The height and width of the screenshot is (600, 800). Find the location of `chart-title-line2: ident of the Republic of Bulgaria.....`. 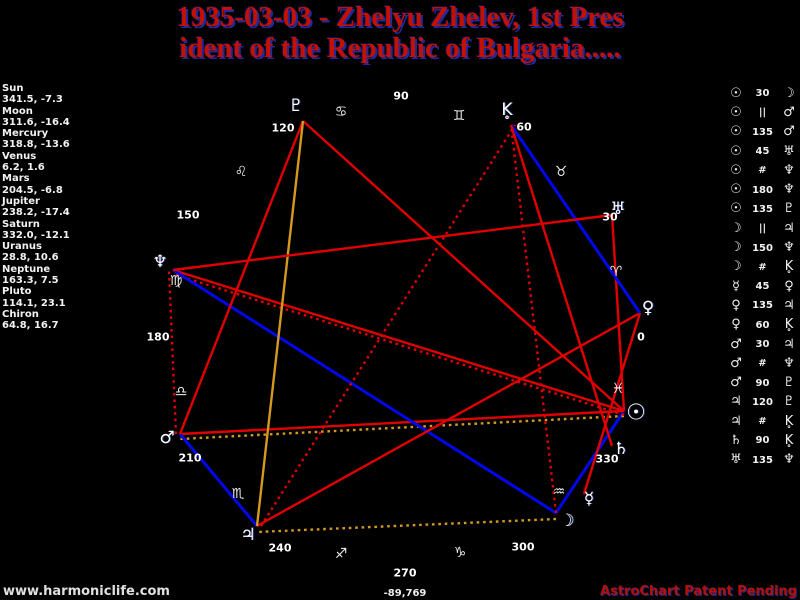

chart-title-line2: ident of the Republic of Bulgaria..... is located at coordinates (400, 48).